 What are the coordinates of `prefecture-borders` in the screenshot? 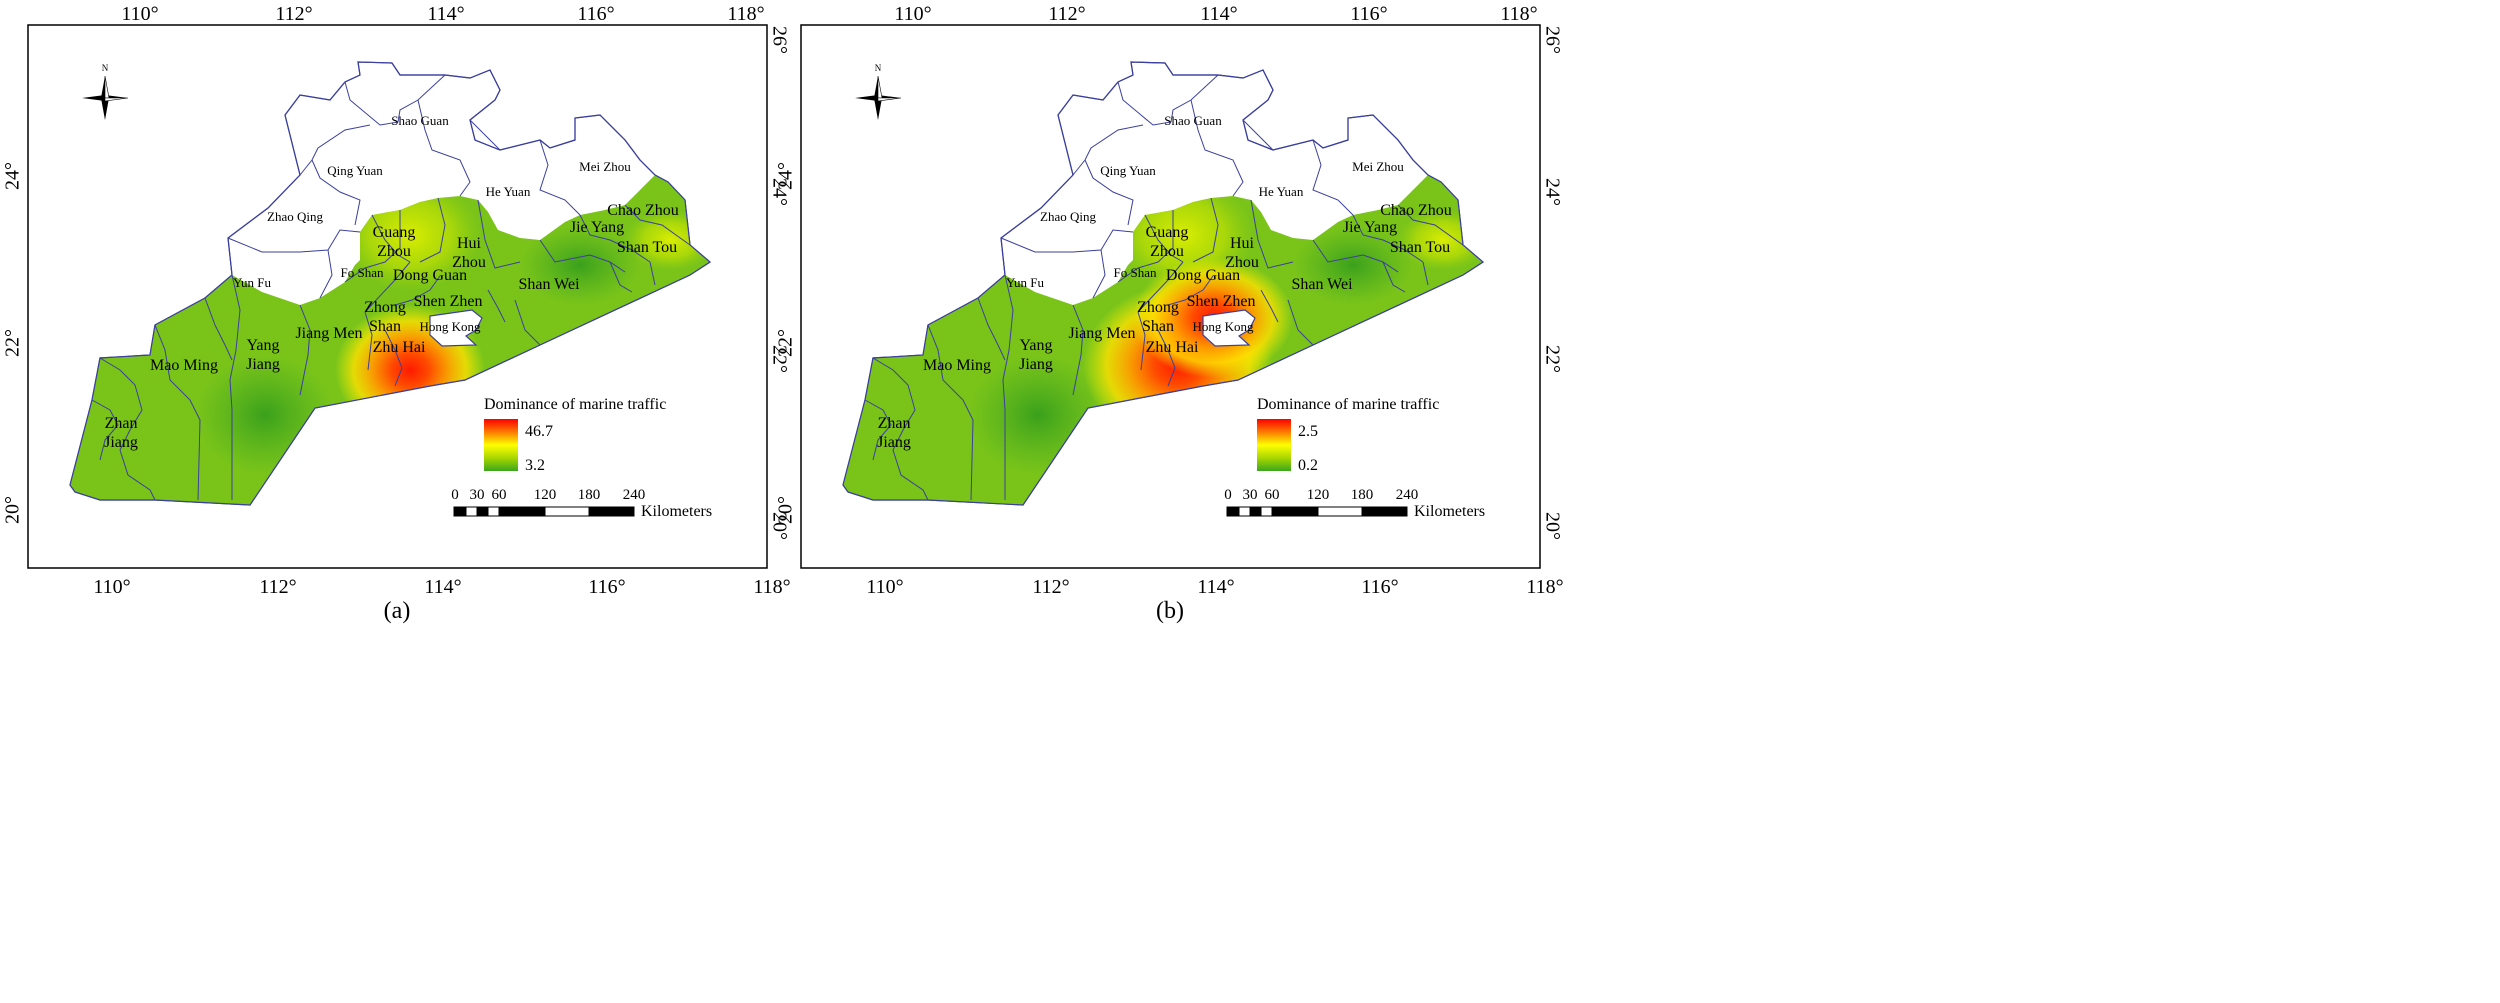 It's located at (391, 287).